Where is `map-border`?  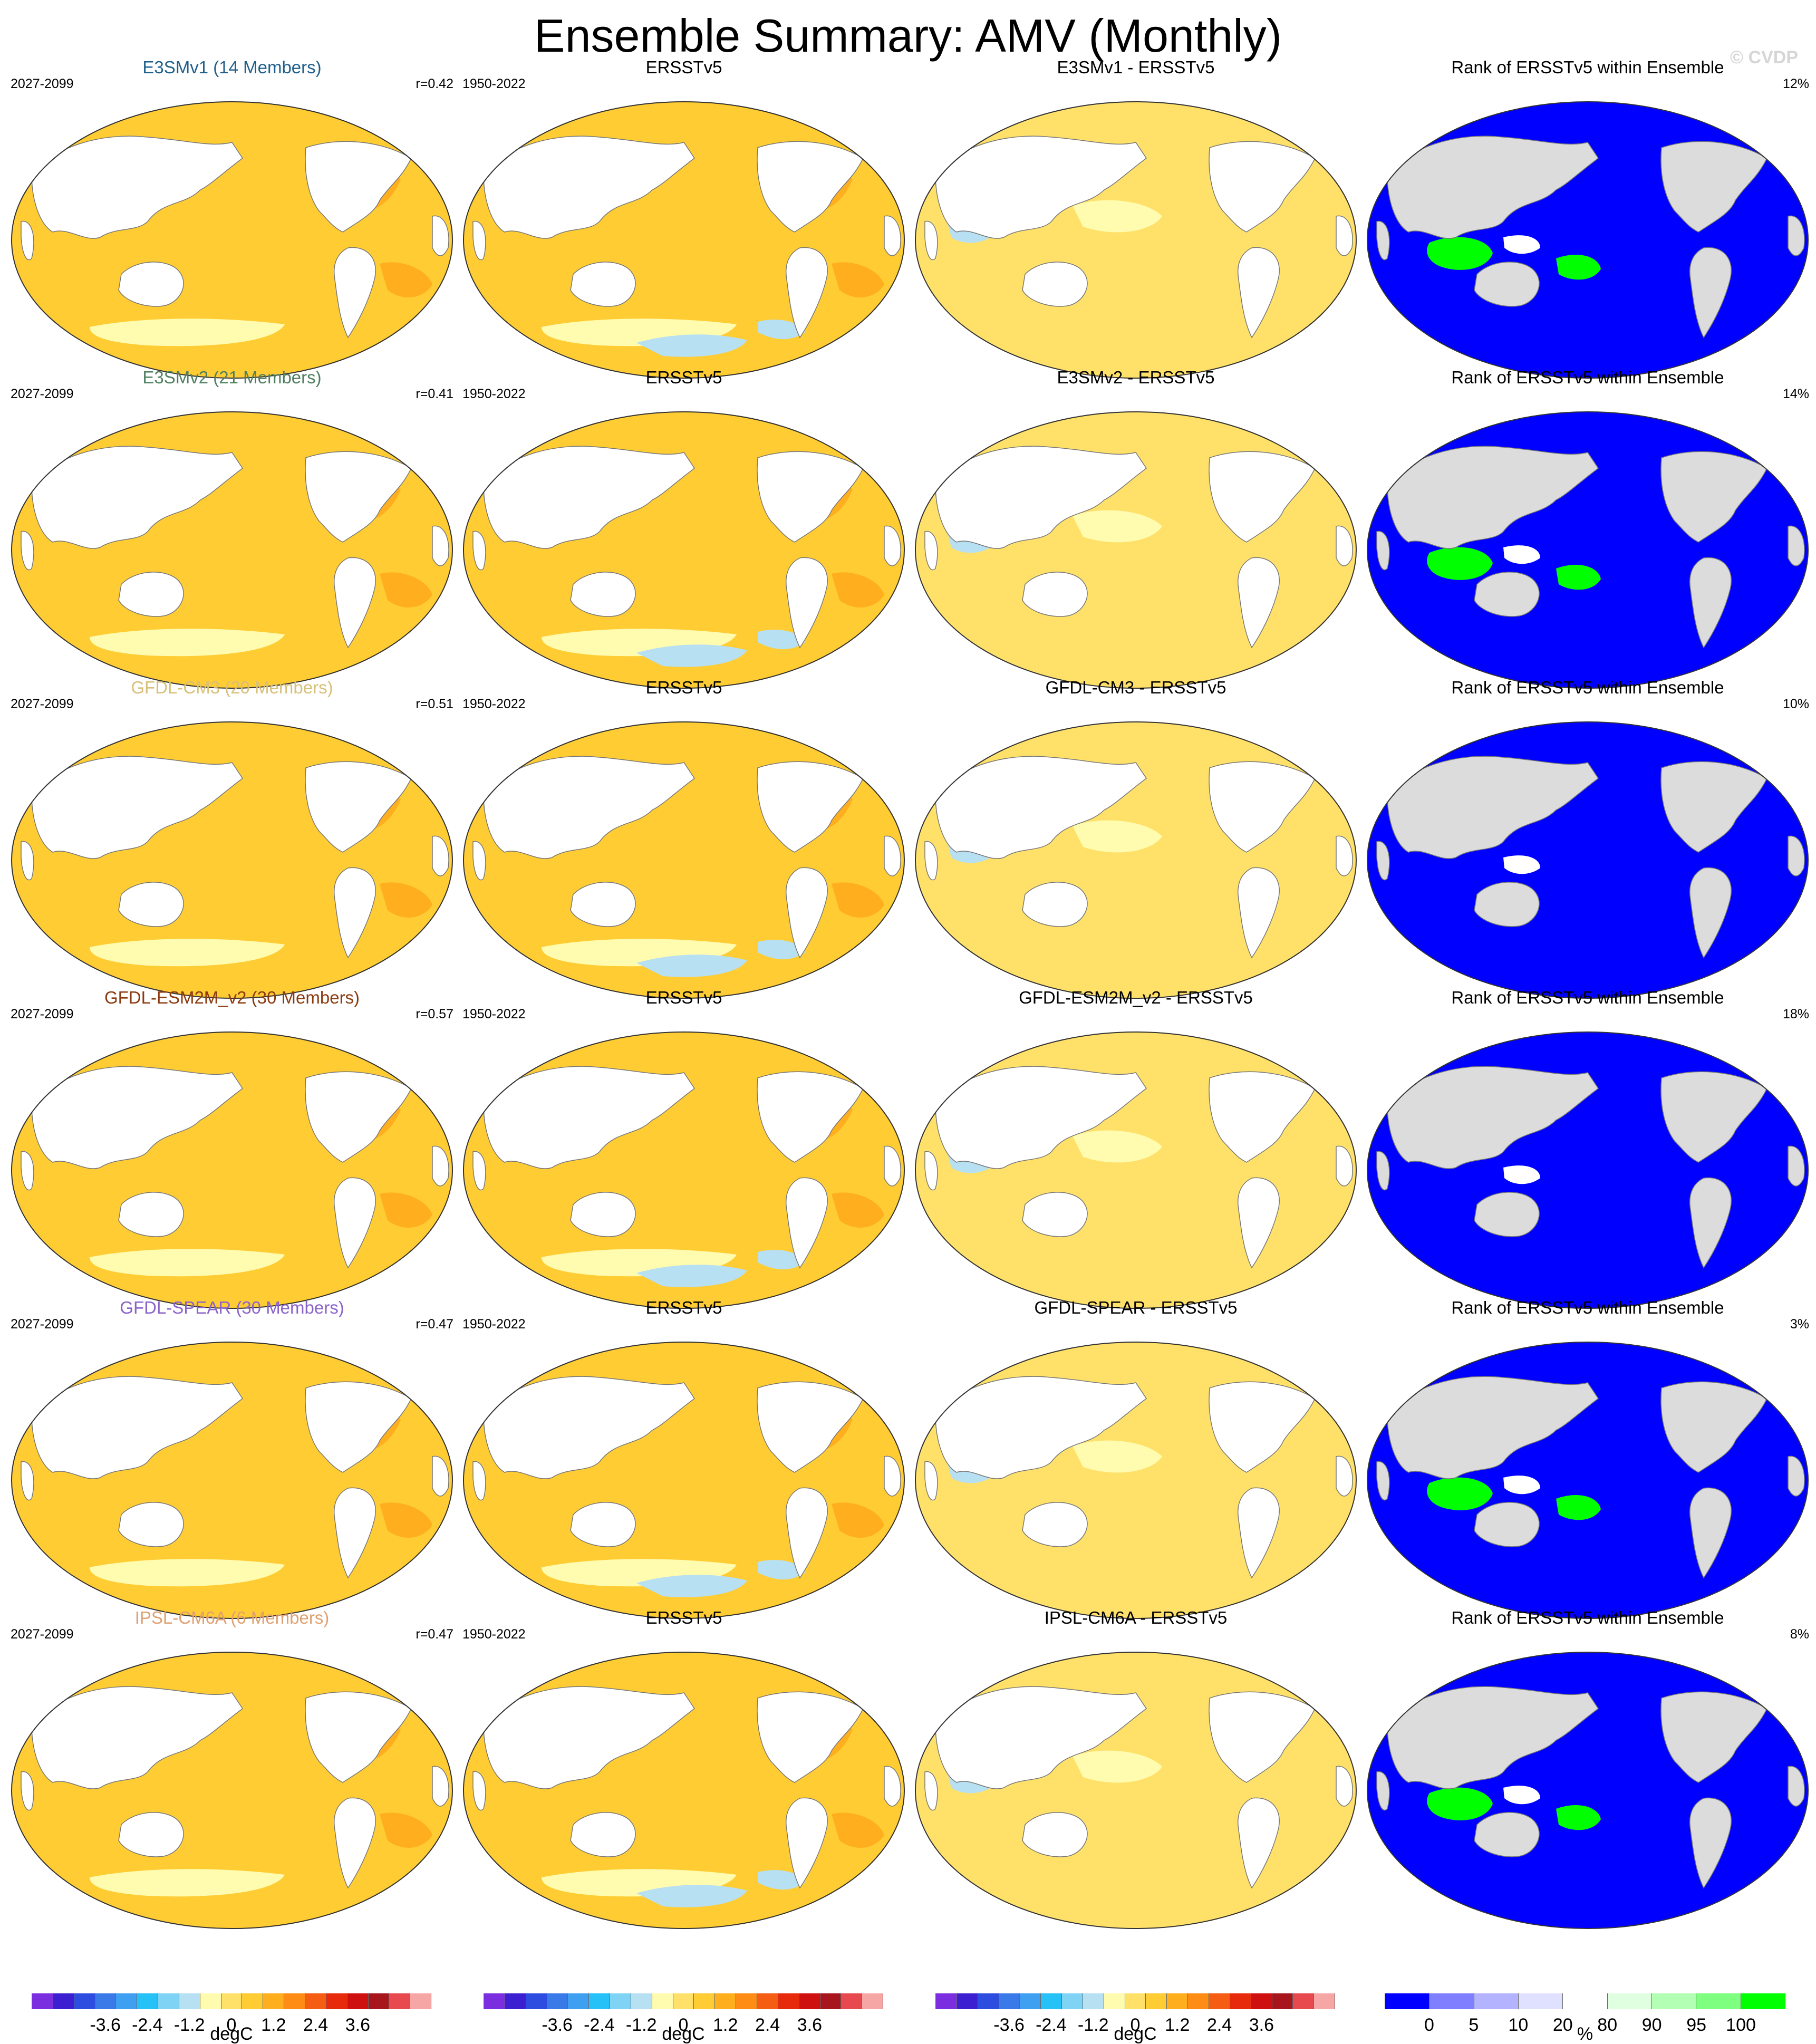 map-border is located at coordinates (232, 550).